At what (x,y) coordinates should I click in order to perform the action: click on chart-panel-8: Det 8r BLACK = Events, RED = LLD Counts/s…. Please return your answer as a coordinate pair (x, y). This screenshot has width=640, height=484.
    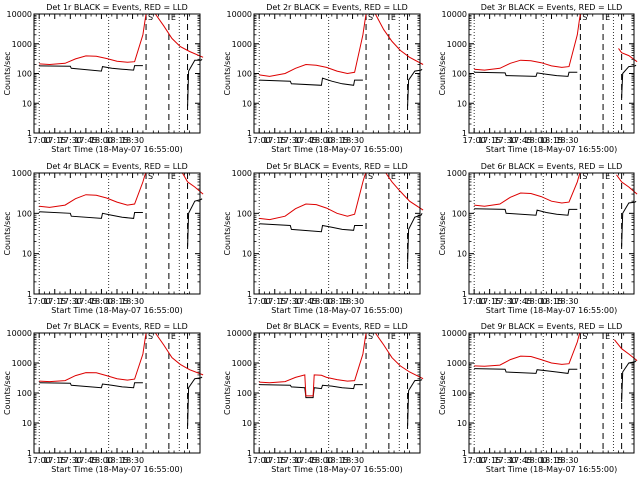
    Looking at the image, I should click on (323, 398).